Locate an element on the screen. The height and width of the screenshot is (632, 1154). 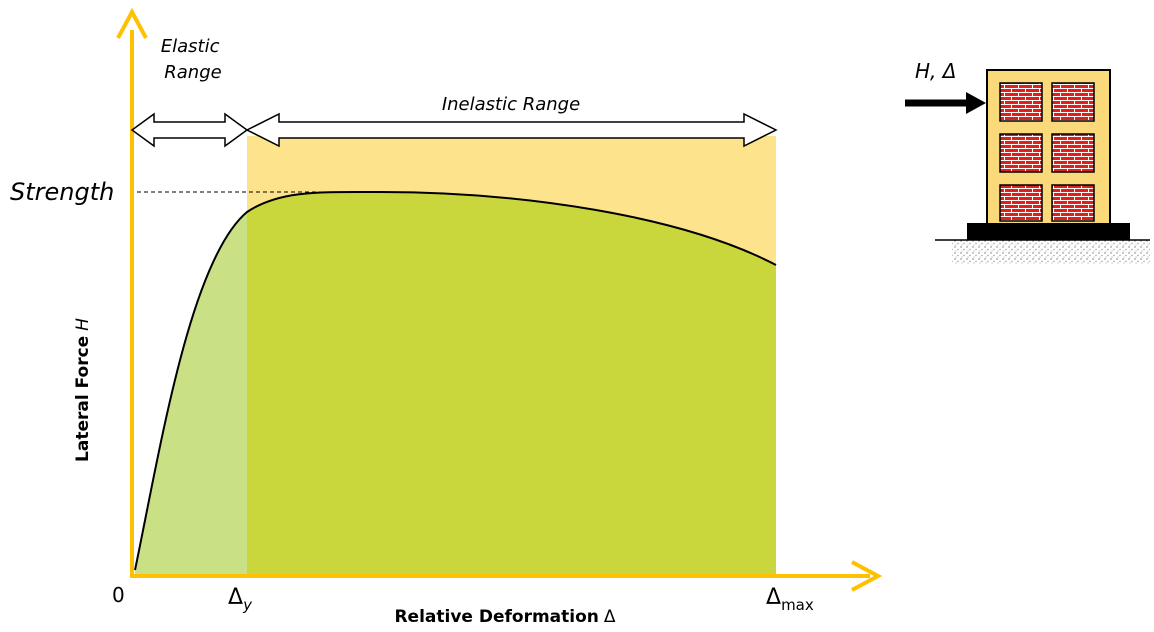
elastic-label-line: Elastic is located at coordinates (190, 46).